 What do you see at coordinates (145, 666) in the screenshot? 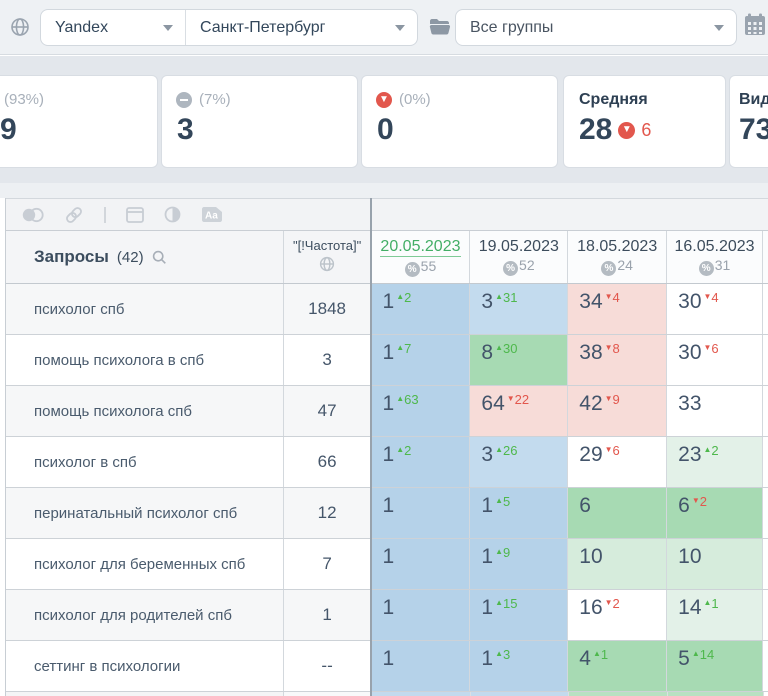
I see `query-cell: сеттинг в психологии` at bounding box center [145, 666].